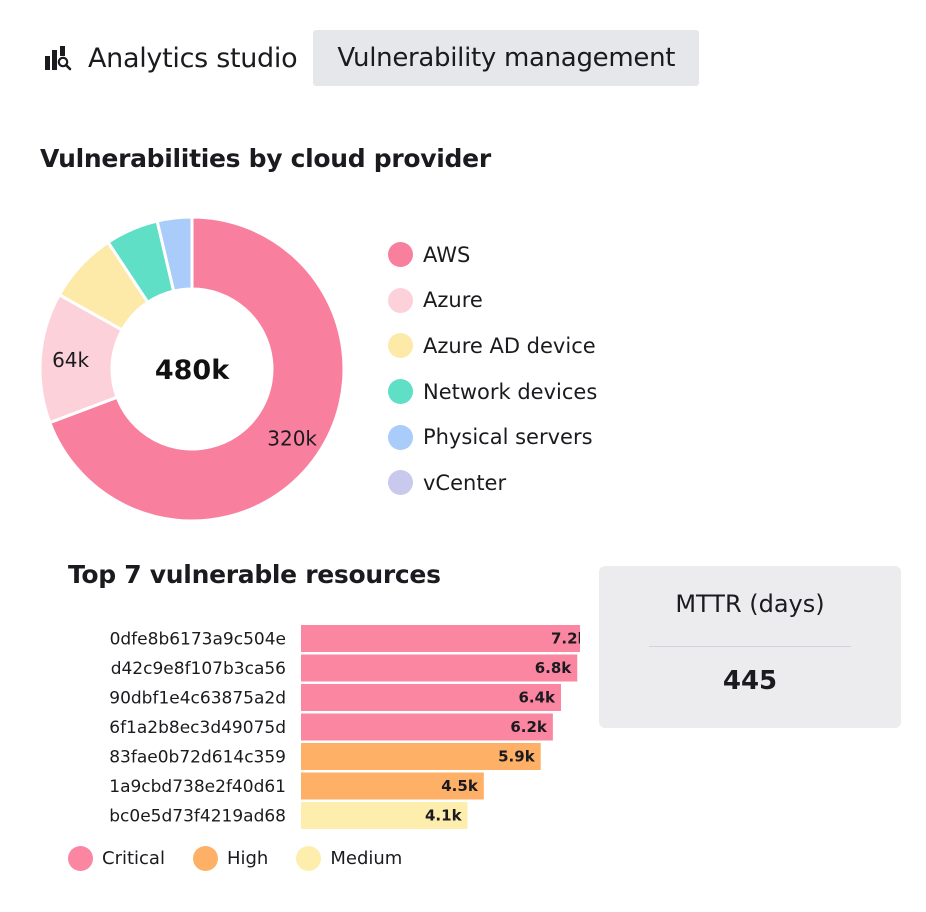 Image resolution: width=926 pixels, height=912 pixels. Describe the element at coordinates (265, 158) in the screenshot. I see `donut-chart-title: Vulnerabilities by cloud provider` at that location.